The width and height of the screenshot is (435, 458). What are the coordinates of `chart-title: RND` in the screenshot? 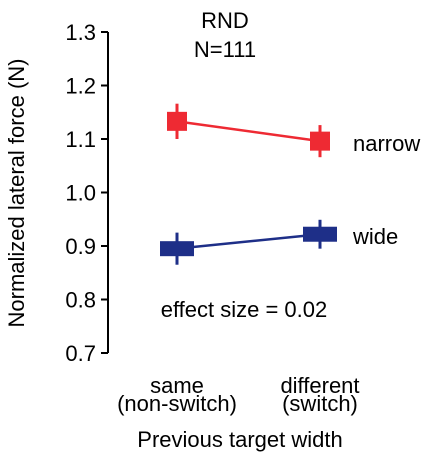 It's located at (225, 20).